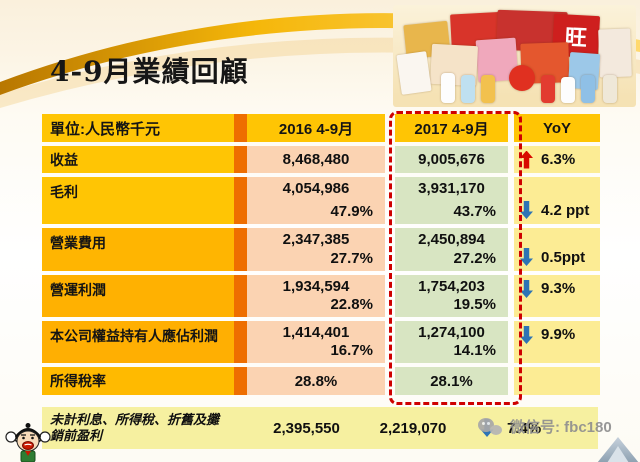 The image size is (640, 462). What do you see at coordinates (28, 442) in the screenshot?
I see `mascot-character` at bounding box center [28, 442].